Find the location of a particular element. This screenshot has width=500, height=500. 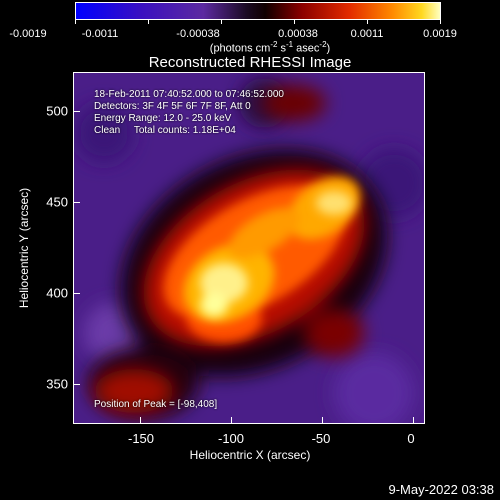

y-tick-label: 500 is located at coordinates (57, 111).